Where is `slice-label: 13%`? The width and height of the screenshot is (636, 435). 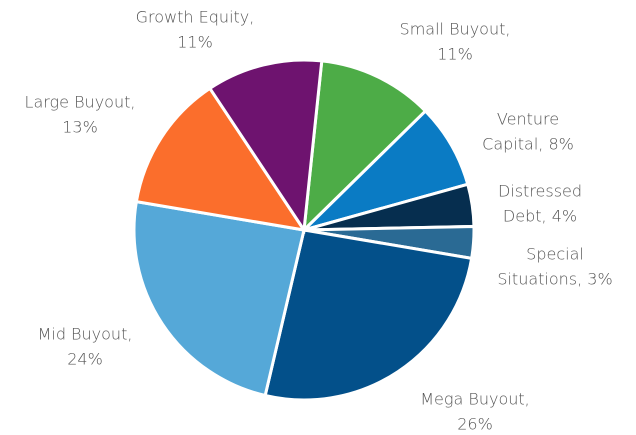 slice-label: 13% is located at coordinates (80, 127).